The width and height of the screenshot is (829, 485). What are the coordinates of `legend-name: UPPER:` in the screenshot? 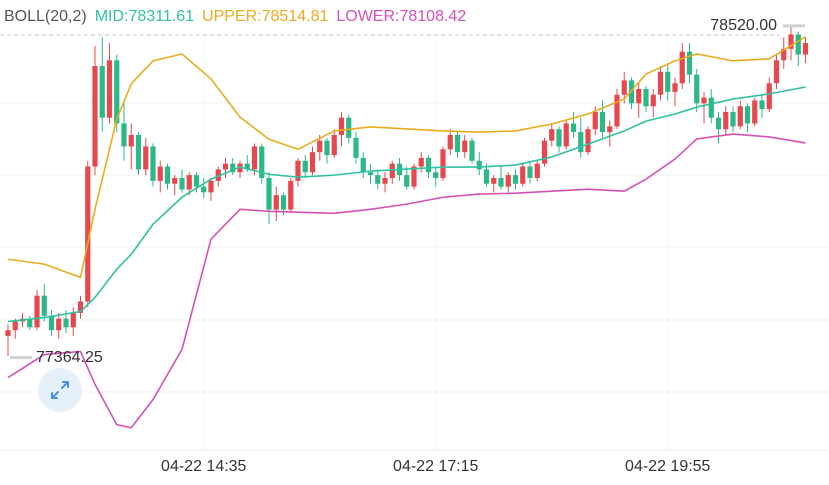 It's located at (232, 16).